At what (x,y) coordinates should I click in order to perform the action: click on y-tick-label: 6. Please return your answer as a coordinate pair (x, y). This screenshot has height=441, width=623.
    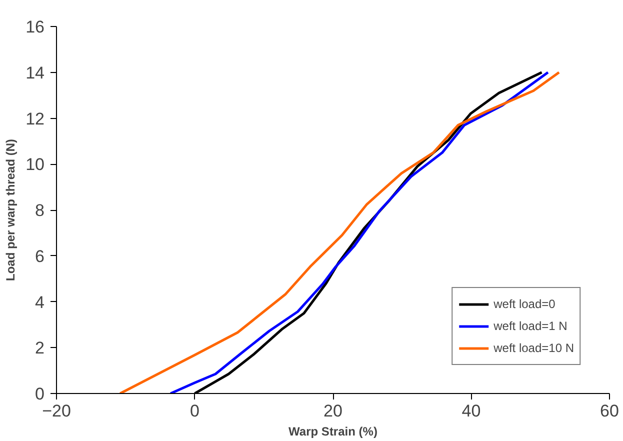
    Looking at the image, I should click on (40, 256).